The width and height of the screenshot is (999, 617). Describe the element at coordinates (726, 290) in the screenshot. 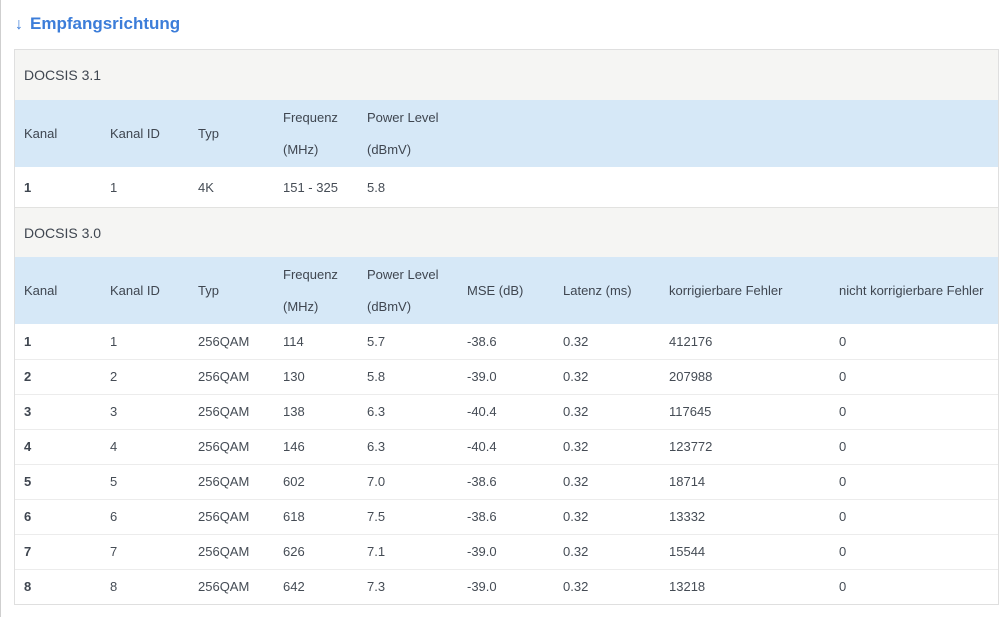

I see `column-header-line: korrigierbare Fehler` at that location.